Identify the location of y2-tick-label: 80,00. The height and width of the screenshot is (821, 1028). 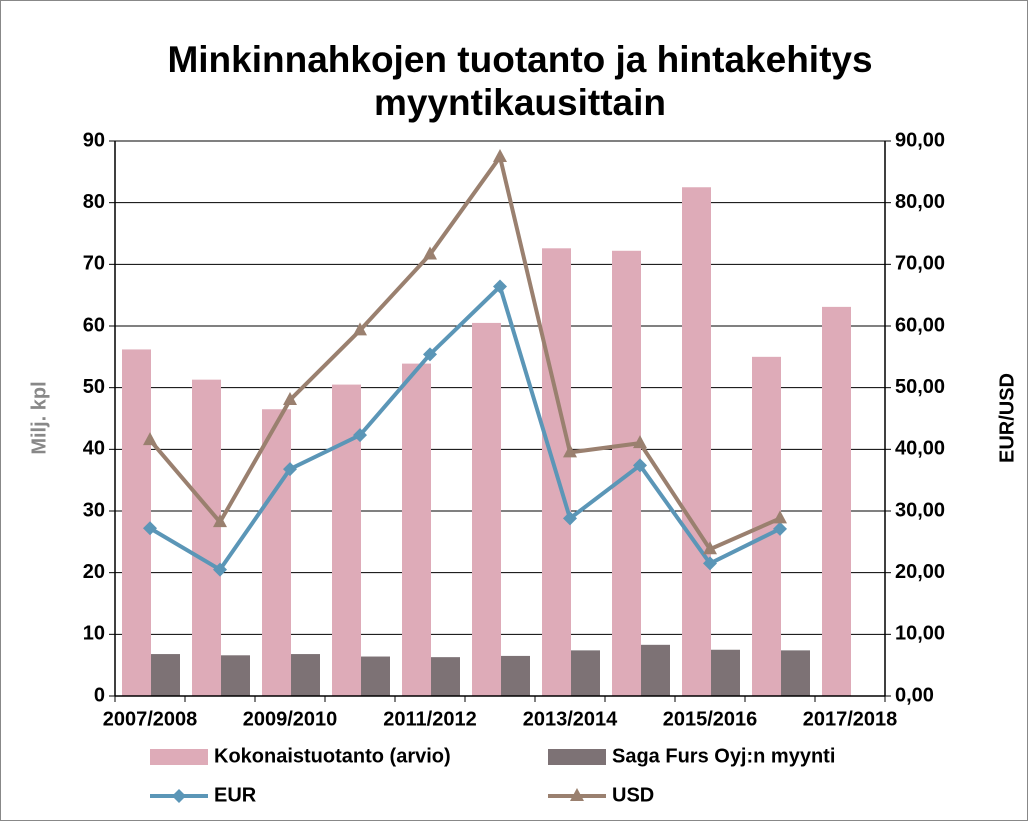
(920, 202).